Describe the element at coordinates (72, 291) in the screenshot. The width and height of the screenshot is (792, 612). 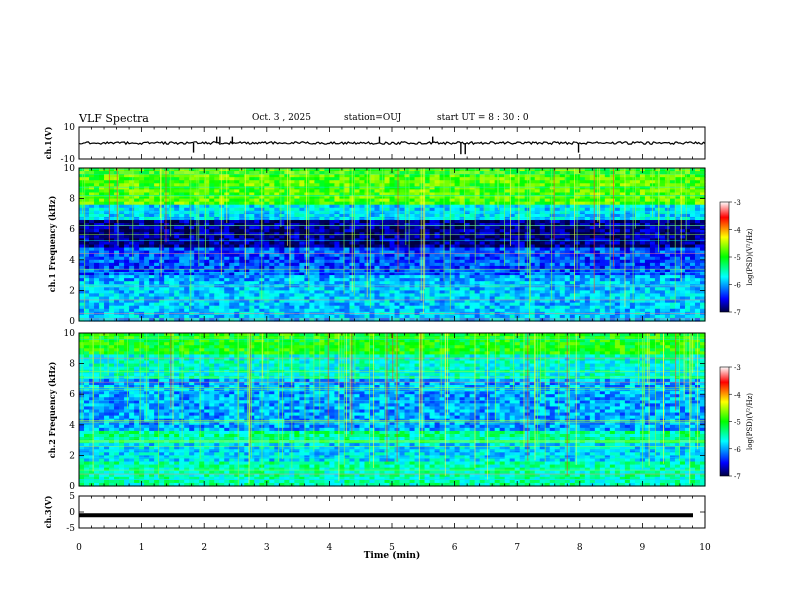
I see `ch1-spec-ytick-1: 2` at that location.